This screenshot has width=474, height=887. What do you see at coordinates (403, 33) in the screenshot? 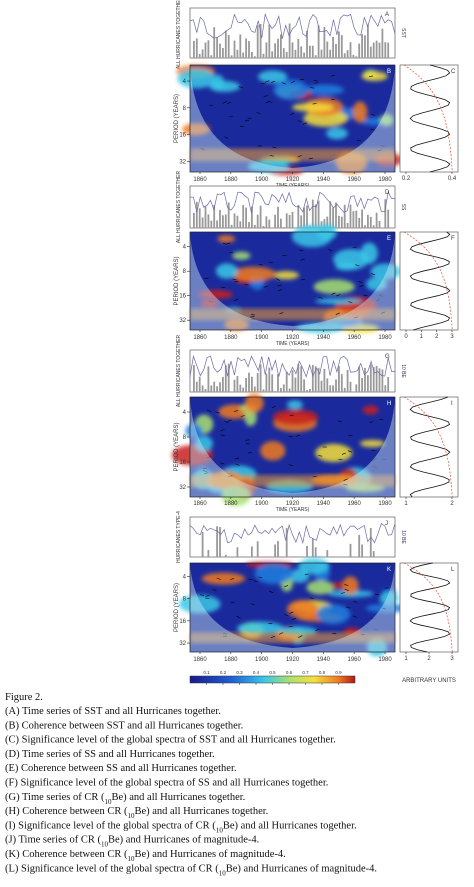
I see `right-label: SST` at bounding box center [403, 33].